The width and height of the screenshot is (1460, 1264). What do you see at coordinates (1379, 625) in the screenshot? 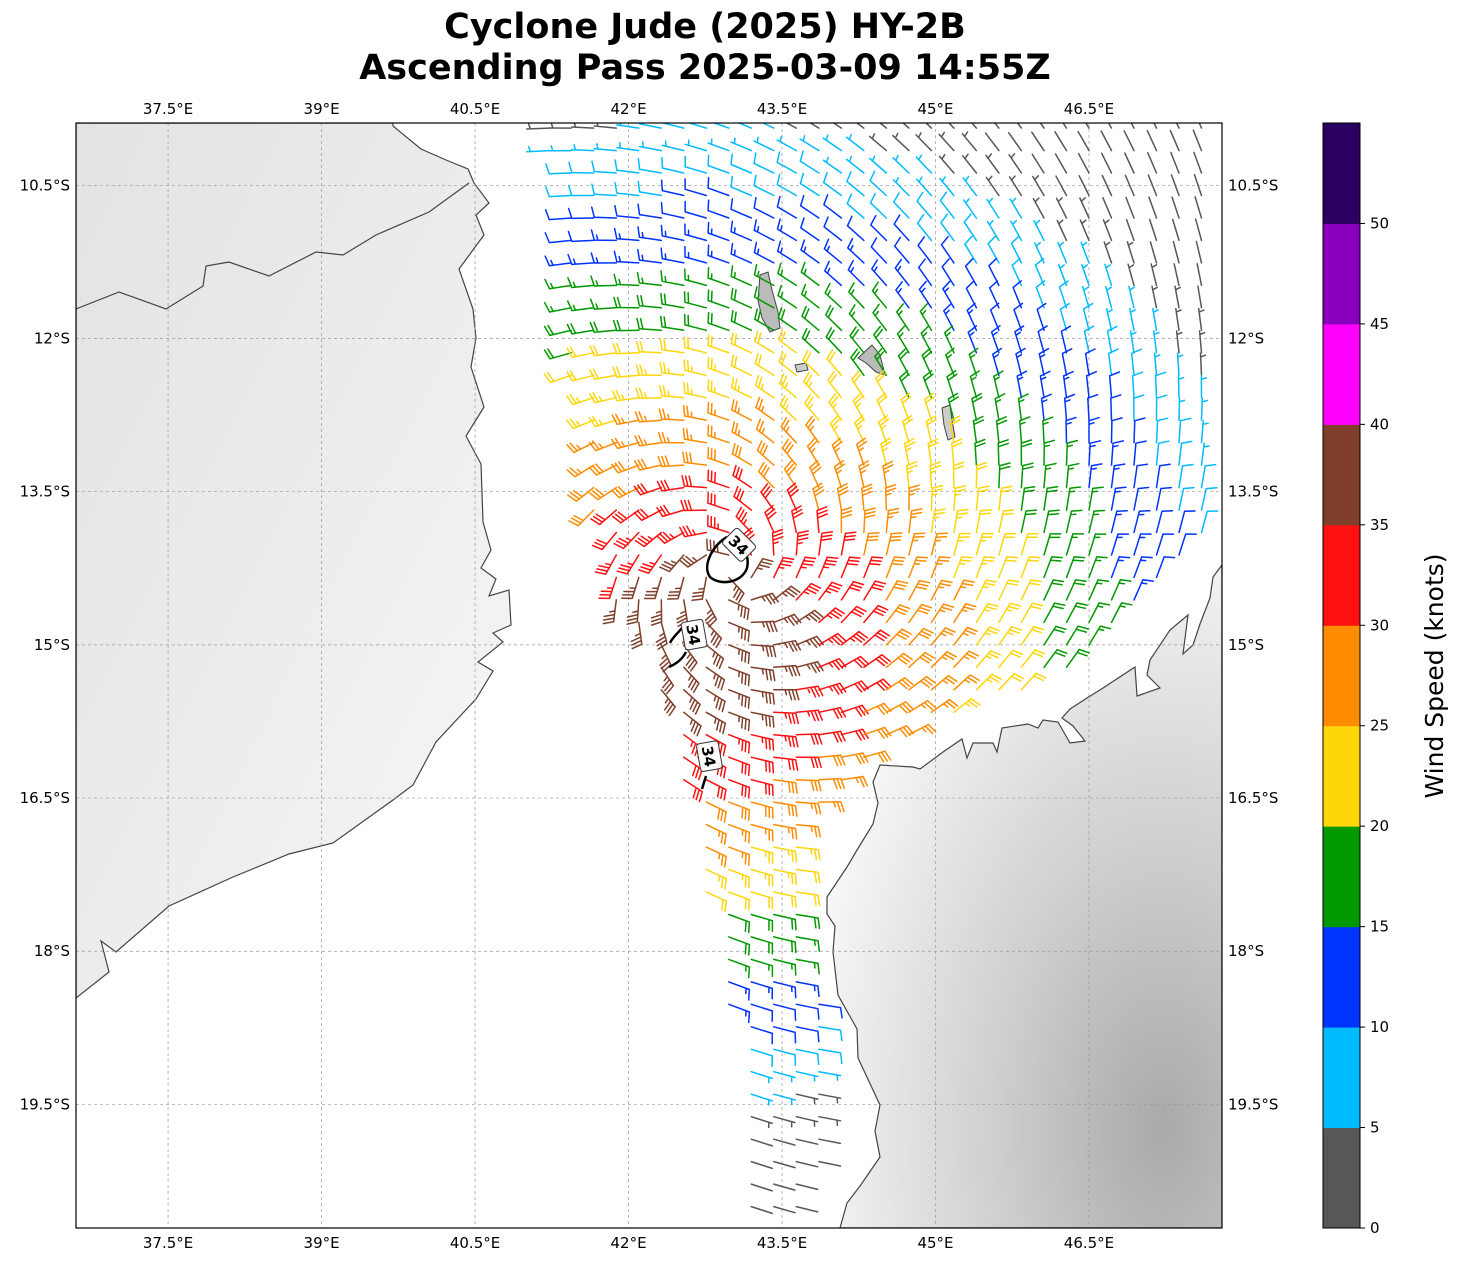
I see `colorbar-tick-label: 30` at bounding box center [1379, 625].